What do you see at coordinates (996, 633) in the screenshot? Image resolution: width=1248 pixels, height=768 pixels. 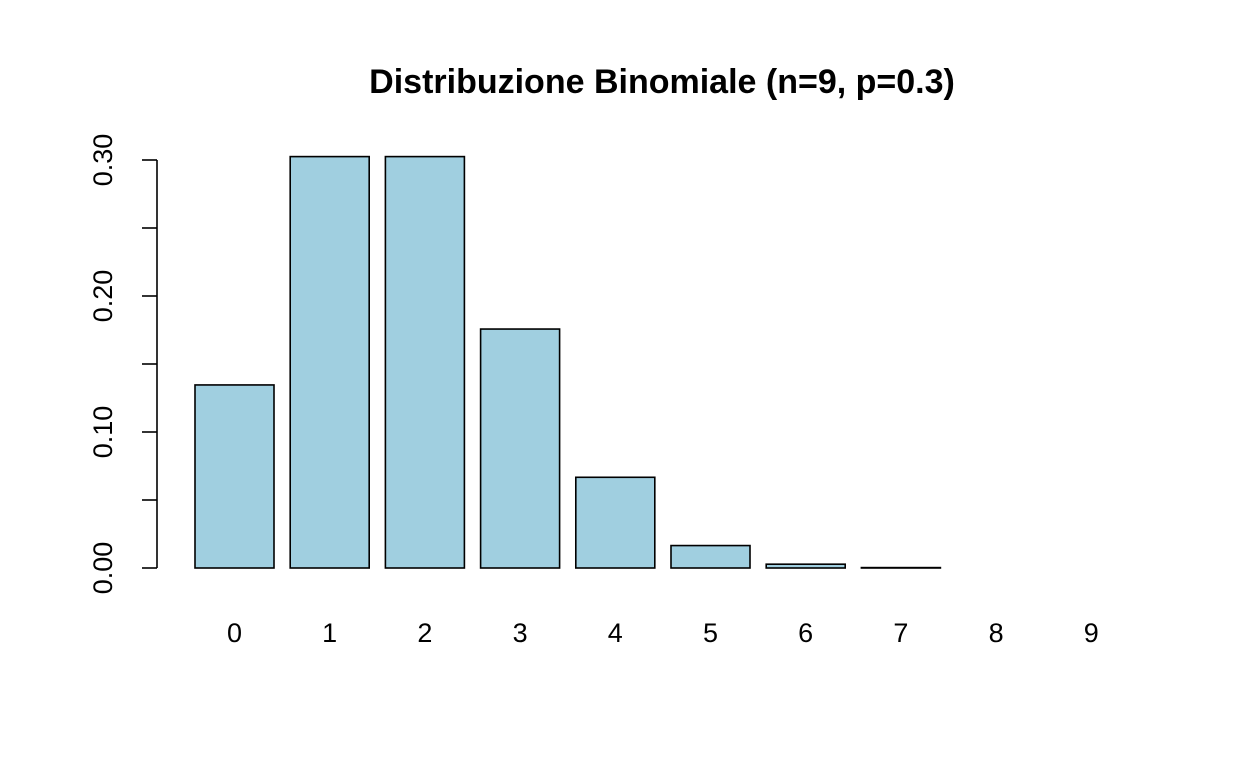 I see `x-tick-label: 8` at bounding box center [996, 633].